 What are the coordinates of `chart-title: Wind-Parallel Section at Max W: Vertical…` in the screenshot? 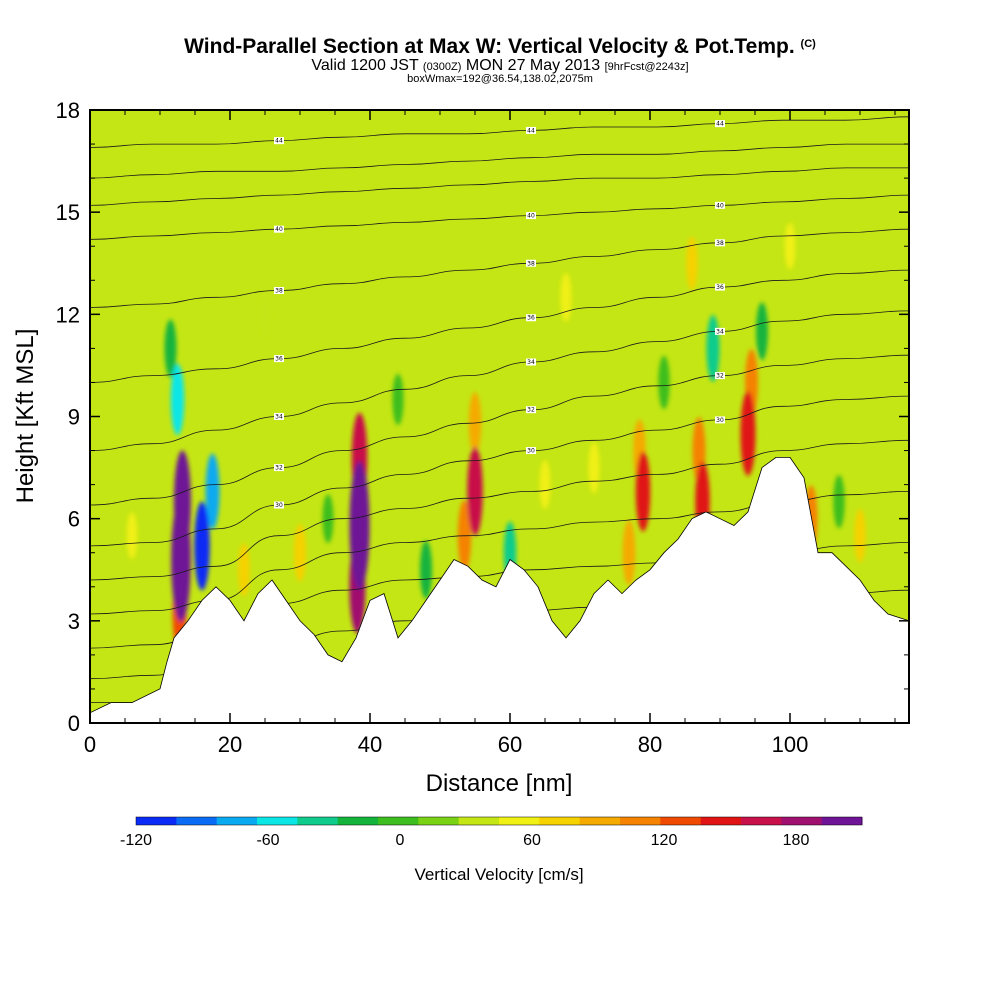 It's located at (500, 46).